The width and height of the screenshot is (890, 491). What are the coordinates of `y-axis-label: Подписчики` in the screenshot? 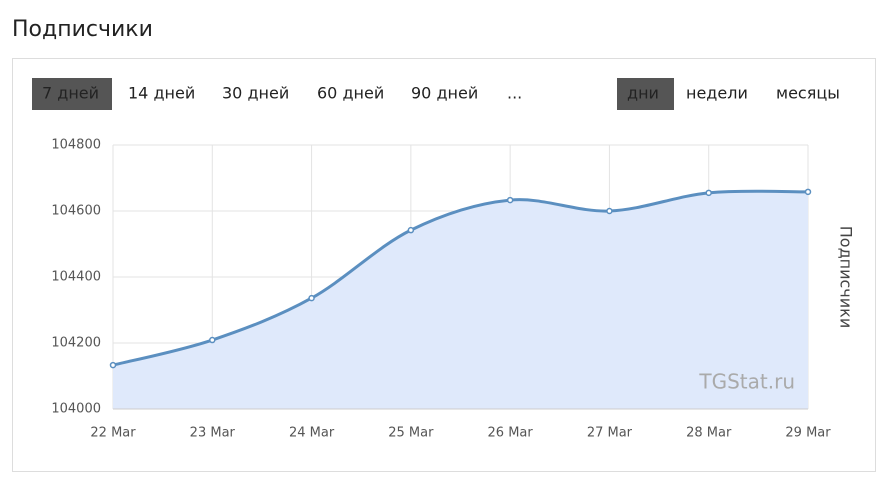 It's located at (846, 277).